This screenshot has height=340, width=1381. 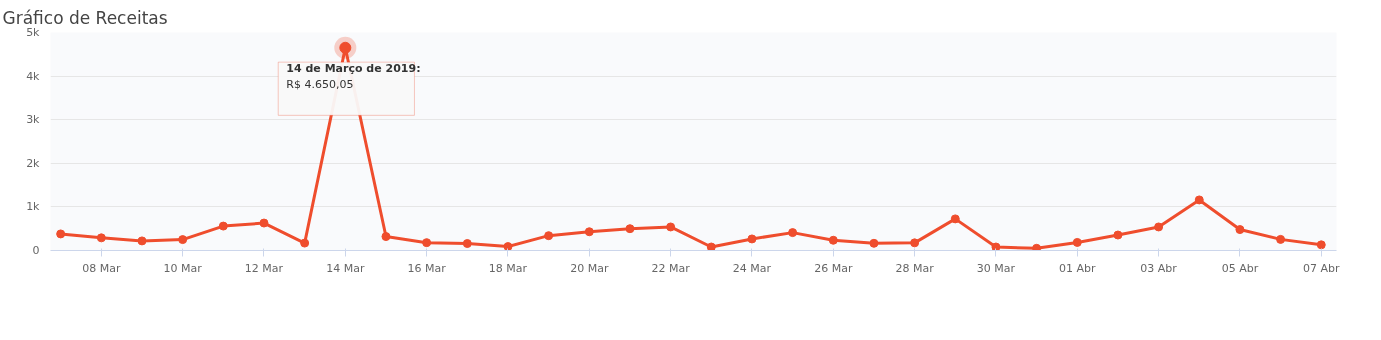 What do you see at coordinates (33, 207) in the screenshot?
I see `y-tick-label: 1k` at bounding box center [33, 207].